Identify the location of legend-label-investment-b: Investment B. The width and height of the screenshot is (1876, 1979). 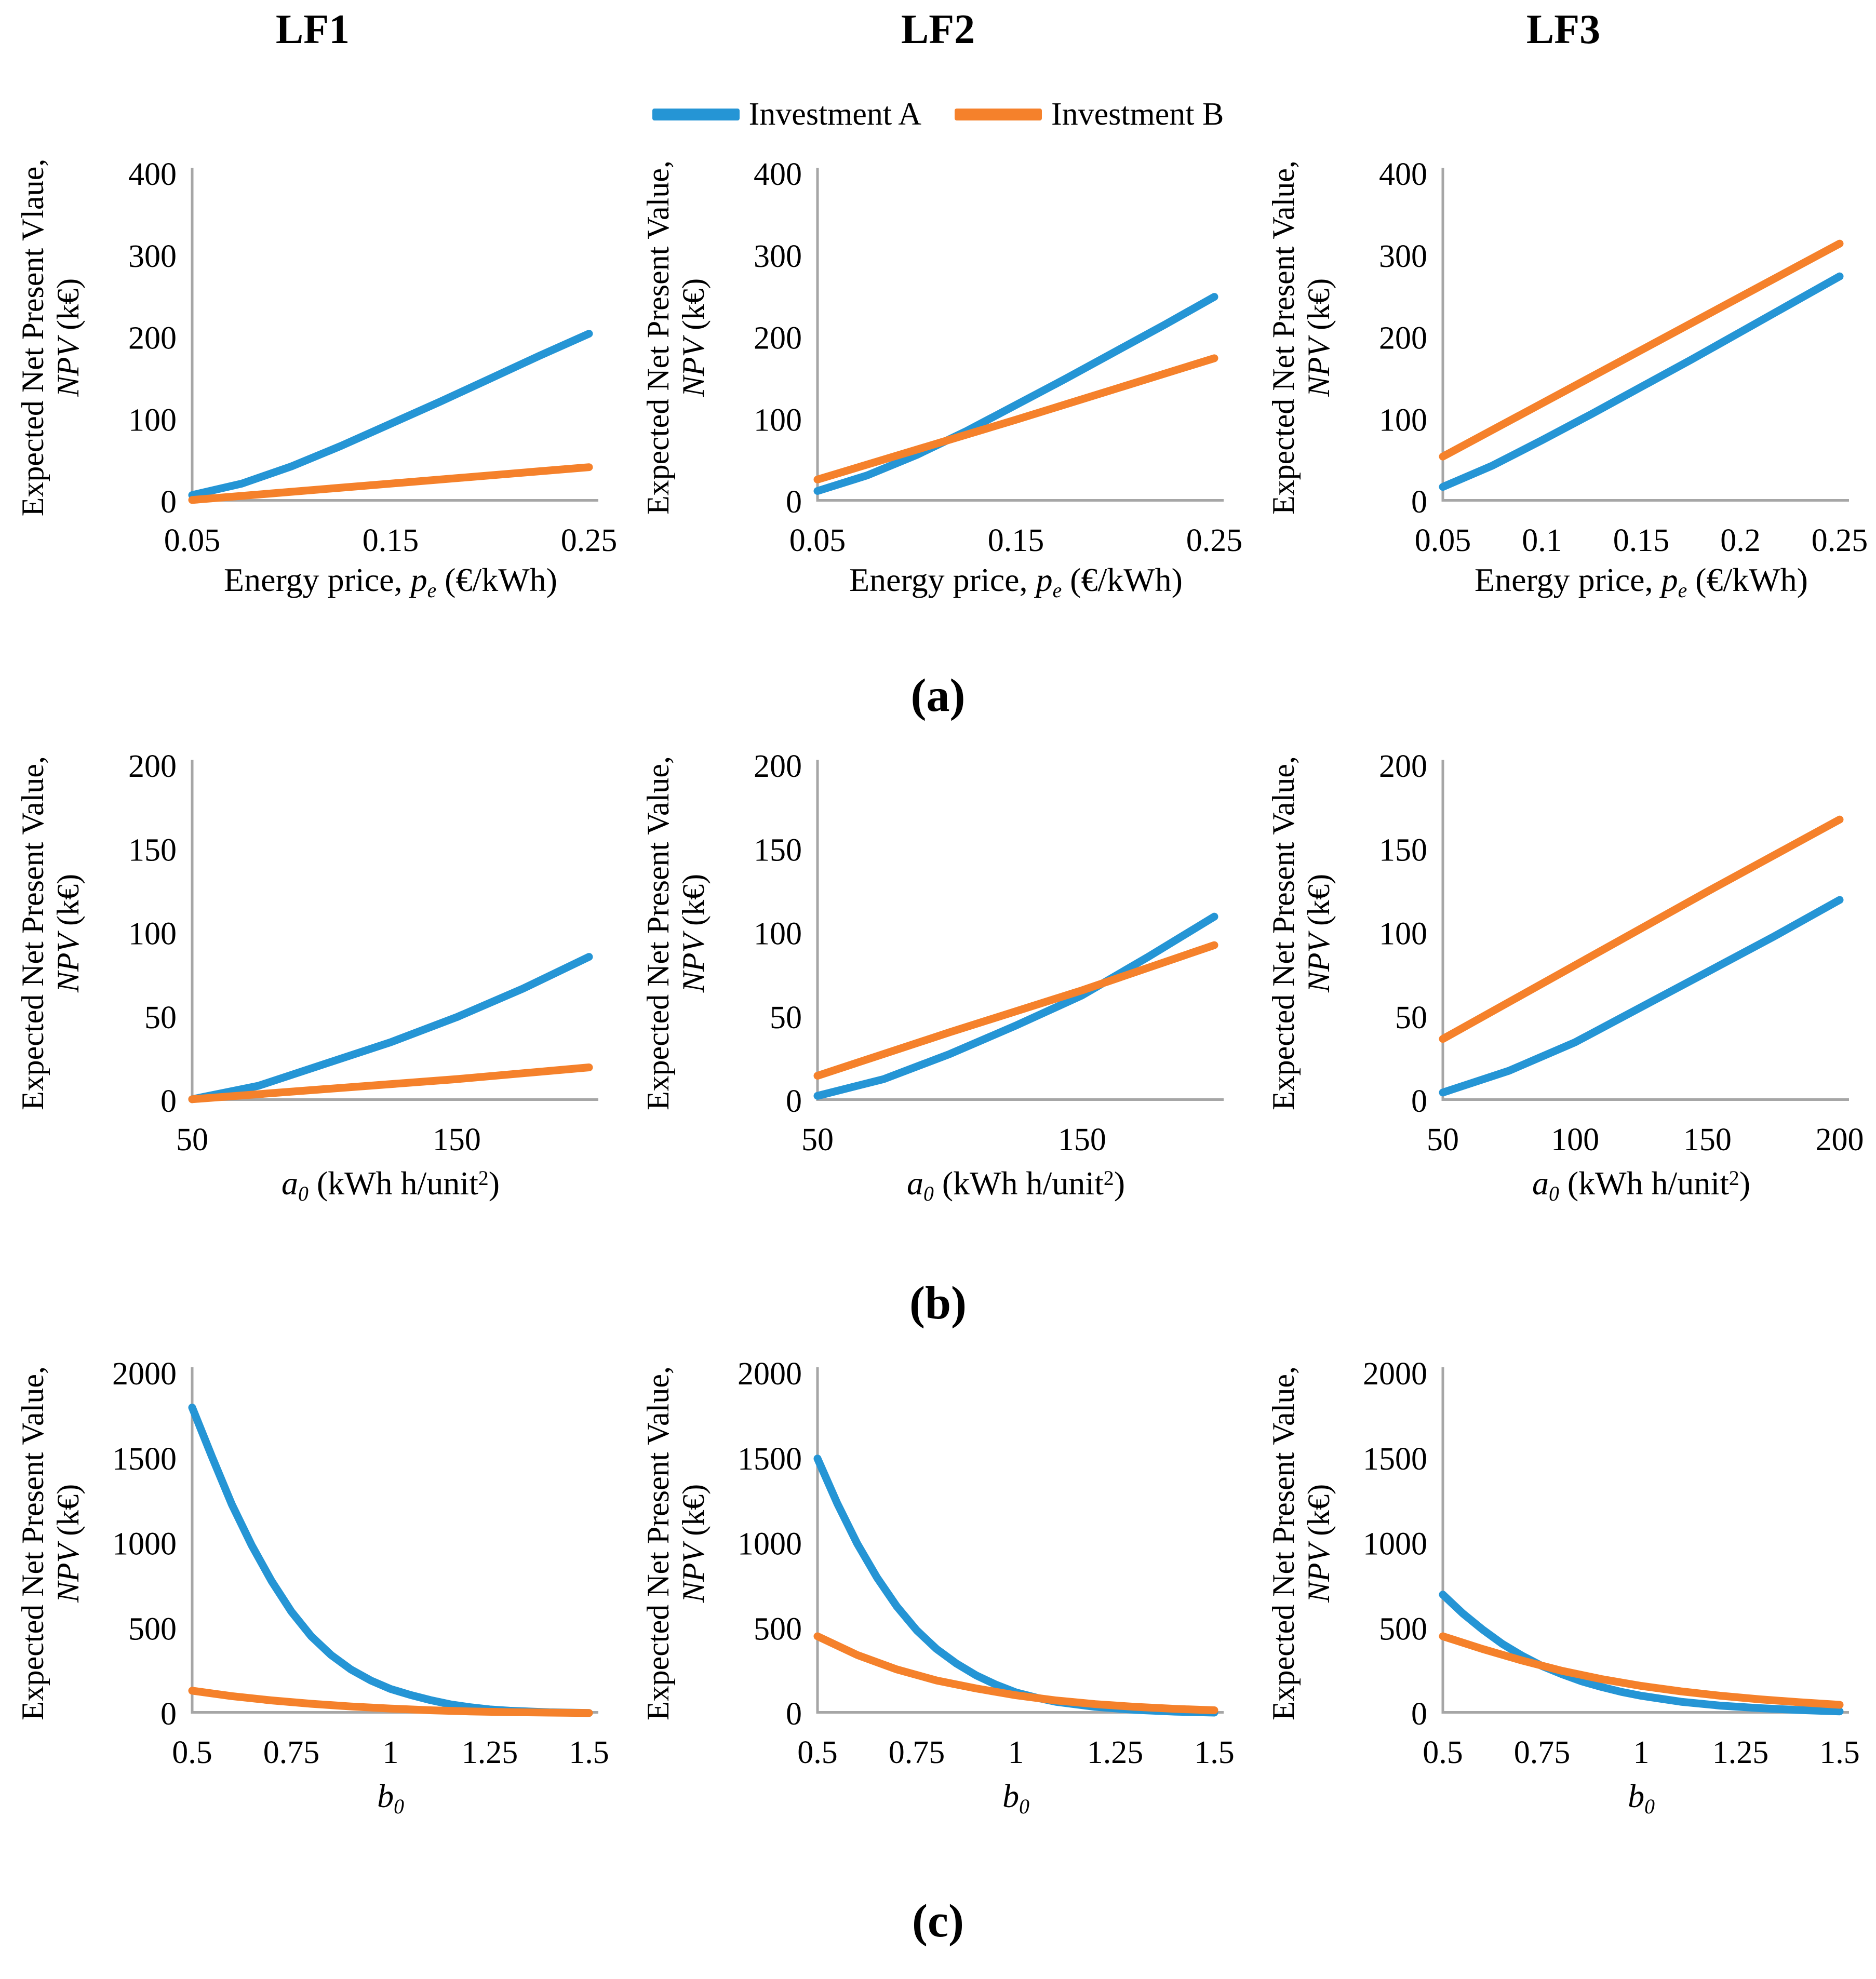
(1137, 114).